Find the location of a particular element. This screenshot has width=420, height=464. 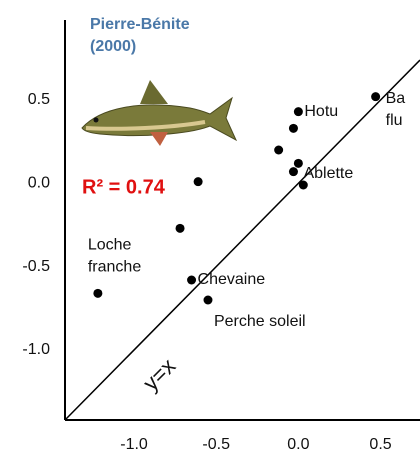

point-label: franche is located at coordinates (114, 267).